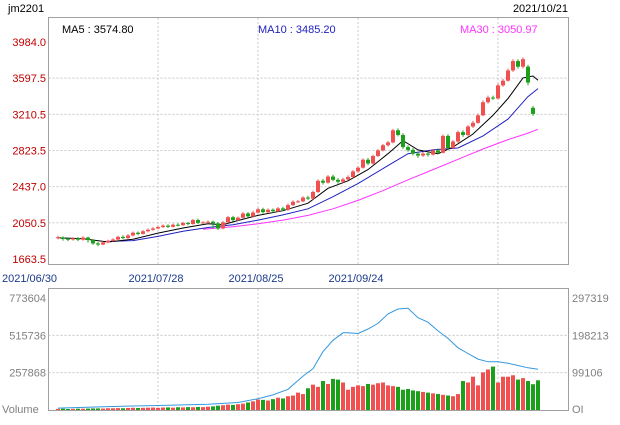 The width and height of the screenshot is (620, 425). What do you see at coordinates (255, 279) in the screenshot?
I see `date-tick-label: 2021/08/25` at bounding box center [255, 279].